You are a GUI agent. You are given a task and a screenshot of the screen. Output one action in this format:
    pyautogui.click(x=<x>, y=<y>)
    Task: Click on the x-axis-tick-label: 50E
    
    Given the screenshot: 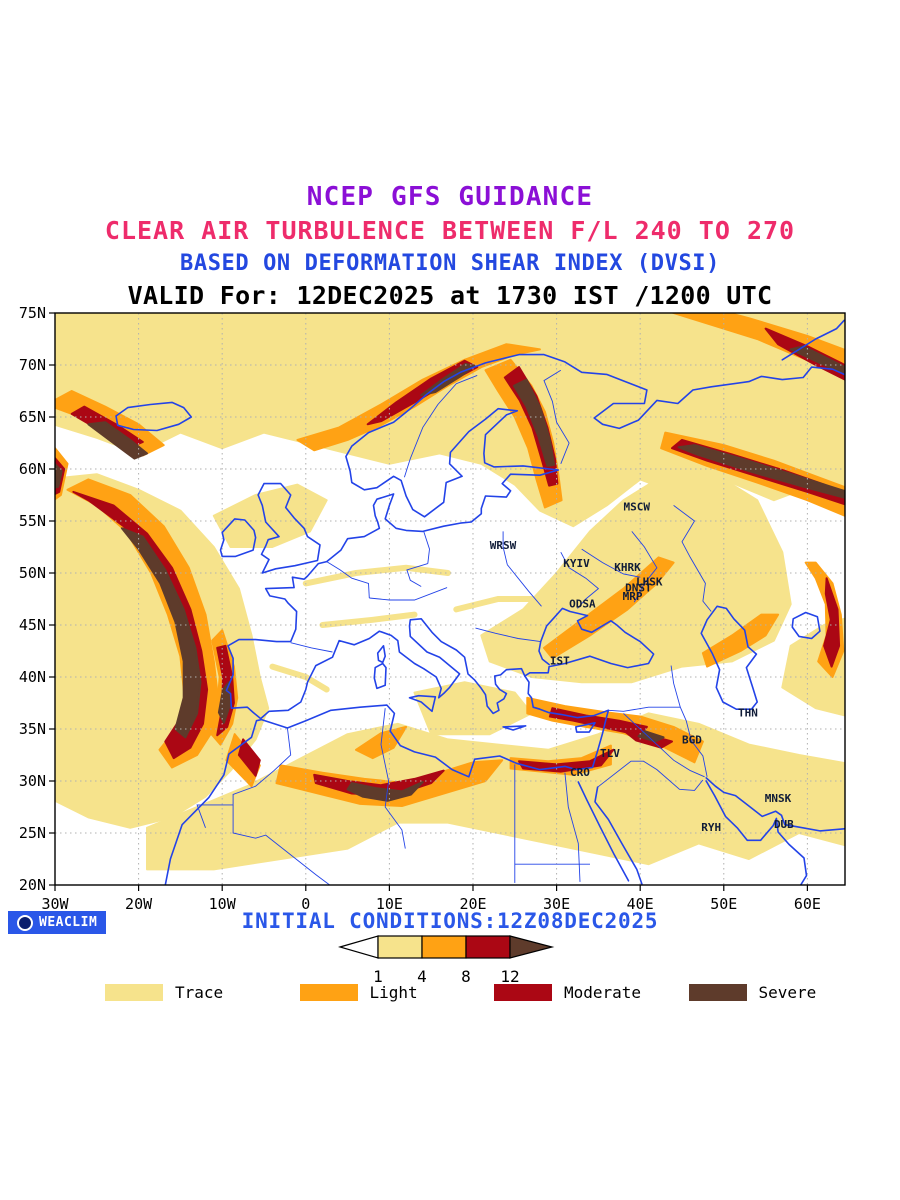 What is the action you would take?
    pyautogui.click(x=723, y=904)
    